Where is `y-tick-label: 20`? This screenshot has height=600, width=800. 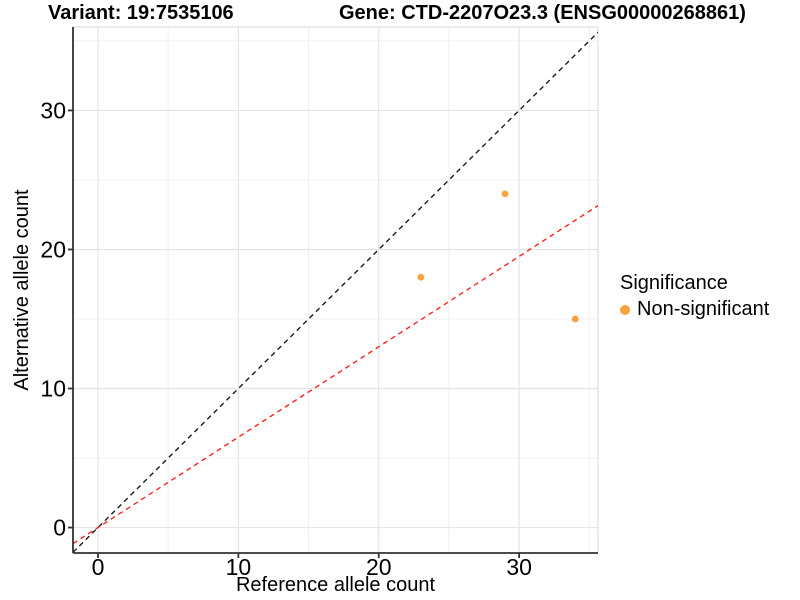 y-tick-label: 20 is located at coordinates (53, 249).